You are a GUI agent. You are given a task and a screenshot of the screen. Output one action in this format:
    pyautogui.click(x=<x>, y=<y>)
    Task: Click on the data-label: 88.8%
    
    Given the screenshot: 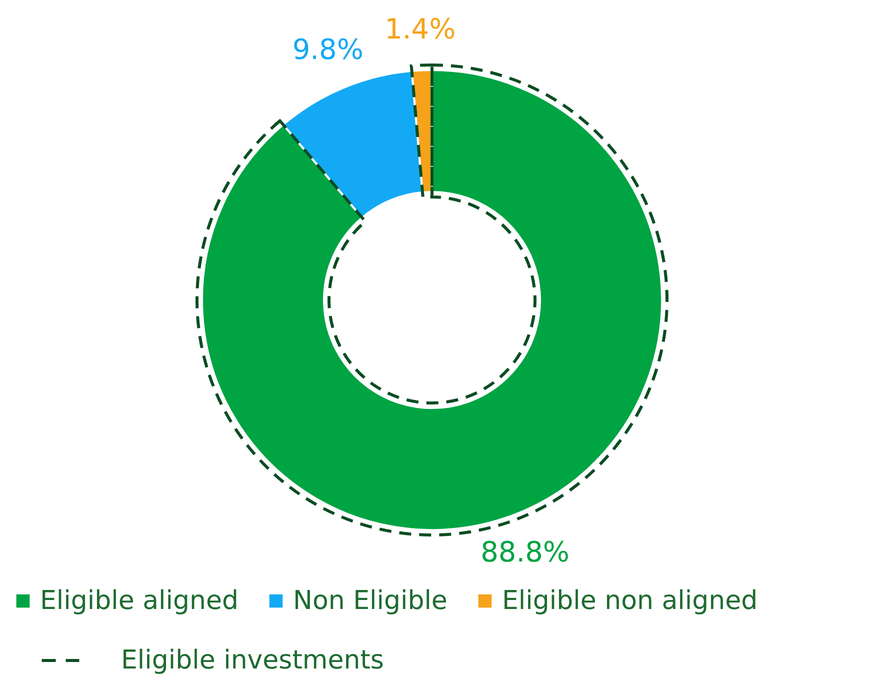 What is the action you would take?
    pyautogui.click(x=525, y=551)
    